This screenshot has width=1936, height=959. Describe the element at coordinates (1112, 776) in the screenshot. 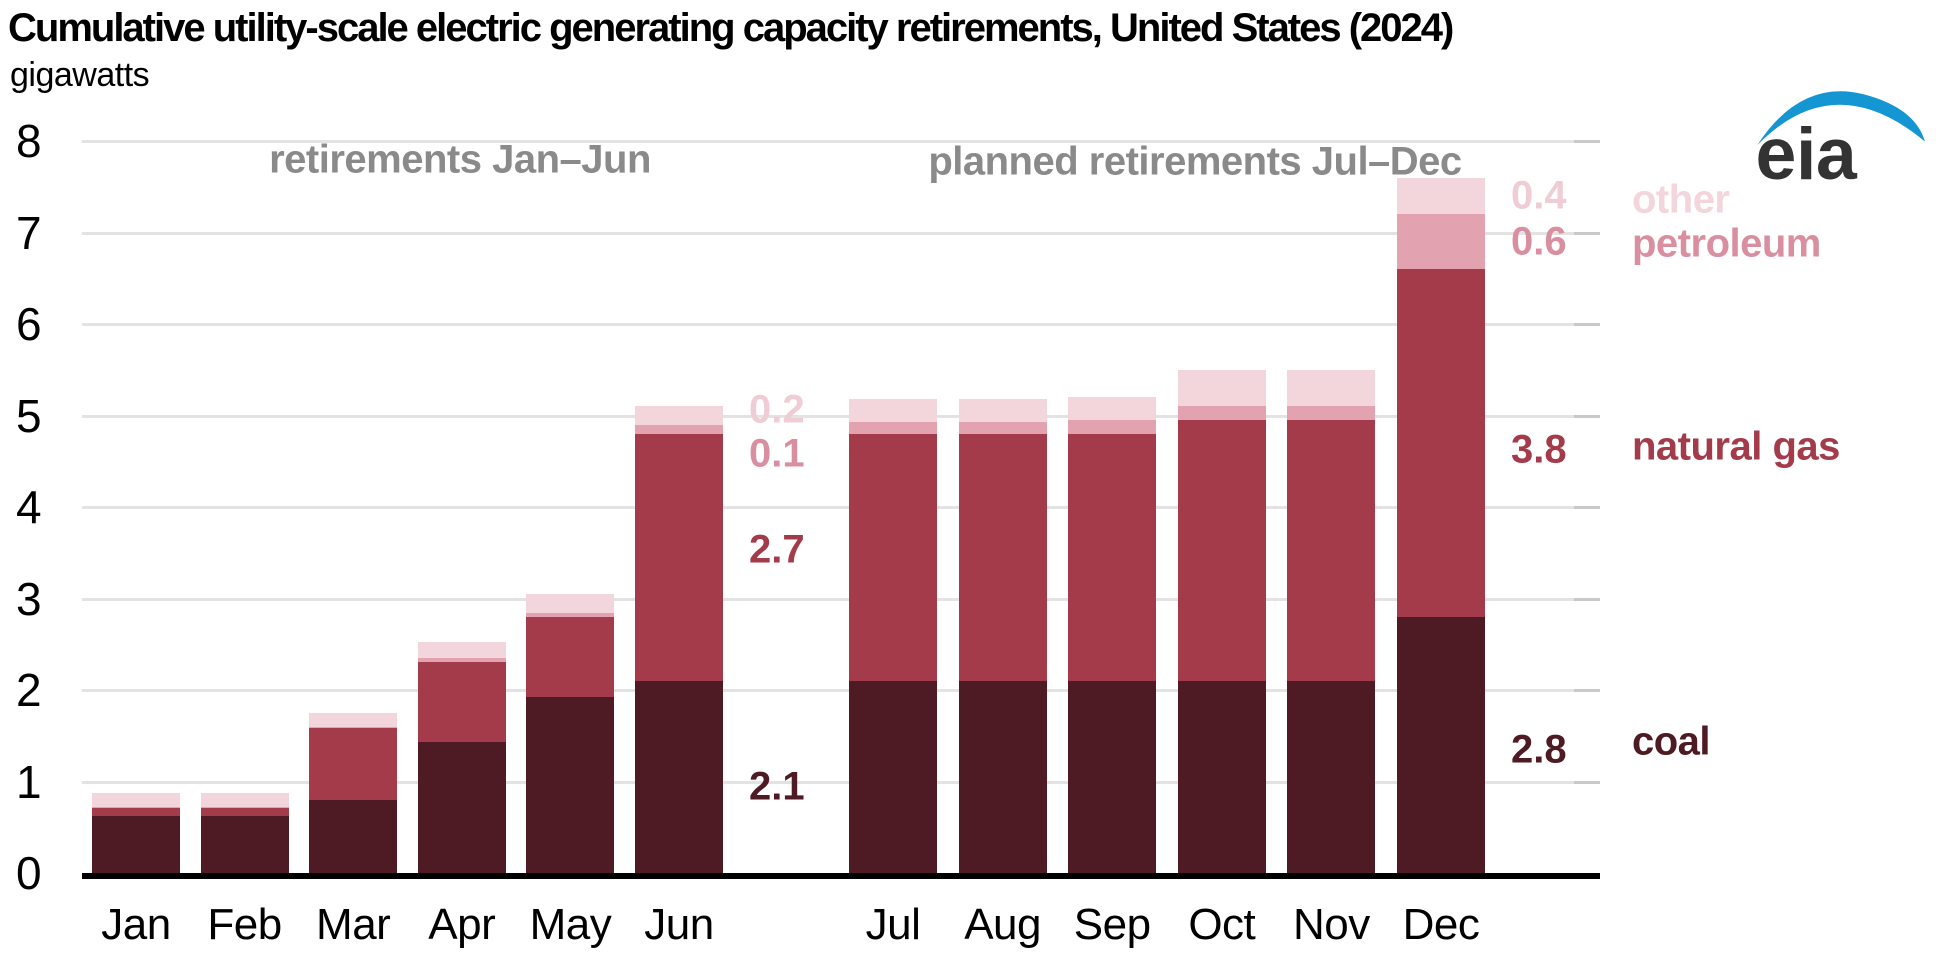

I see `bar-segment-sep-coal` at that location.